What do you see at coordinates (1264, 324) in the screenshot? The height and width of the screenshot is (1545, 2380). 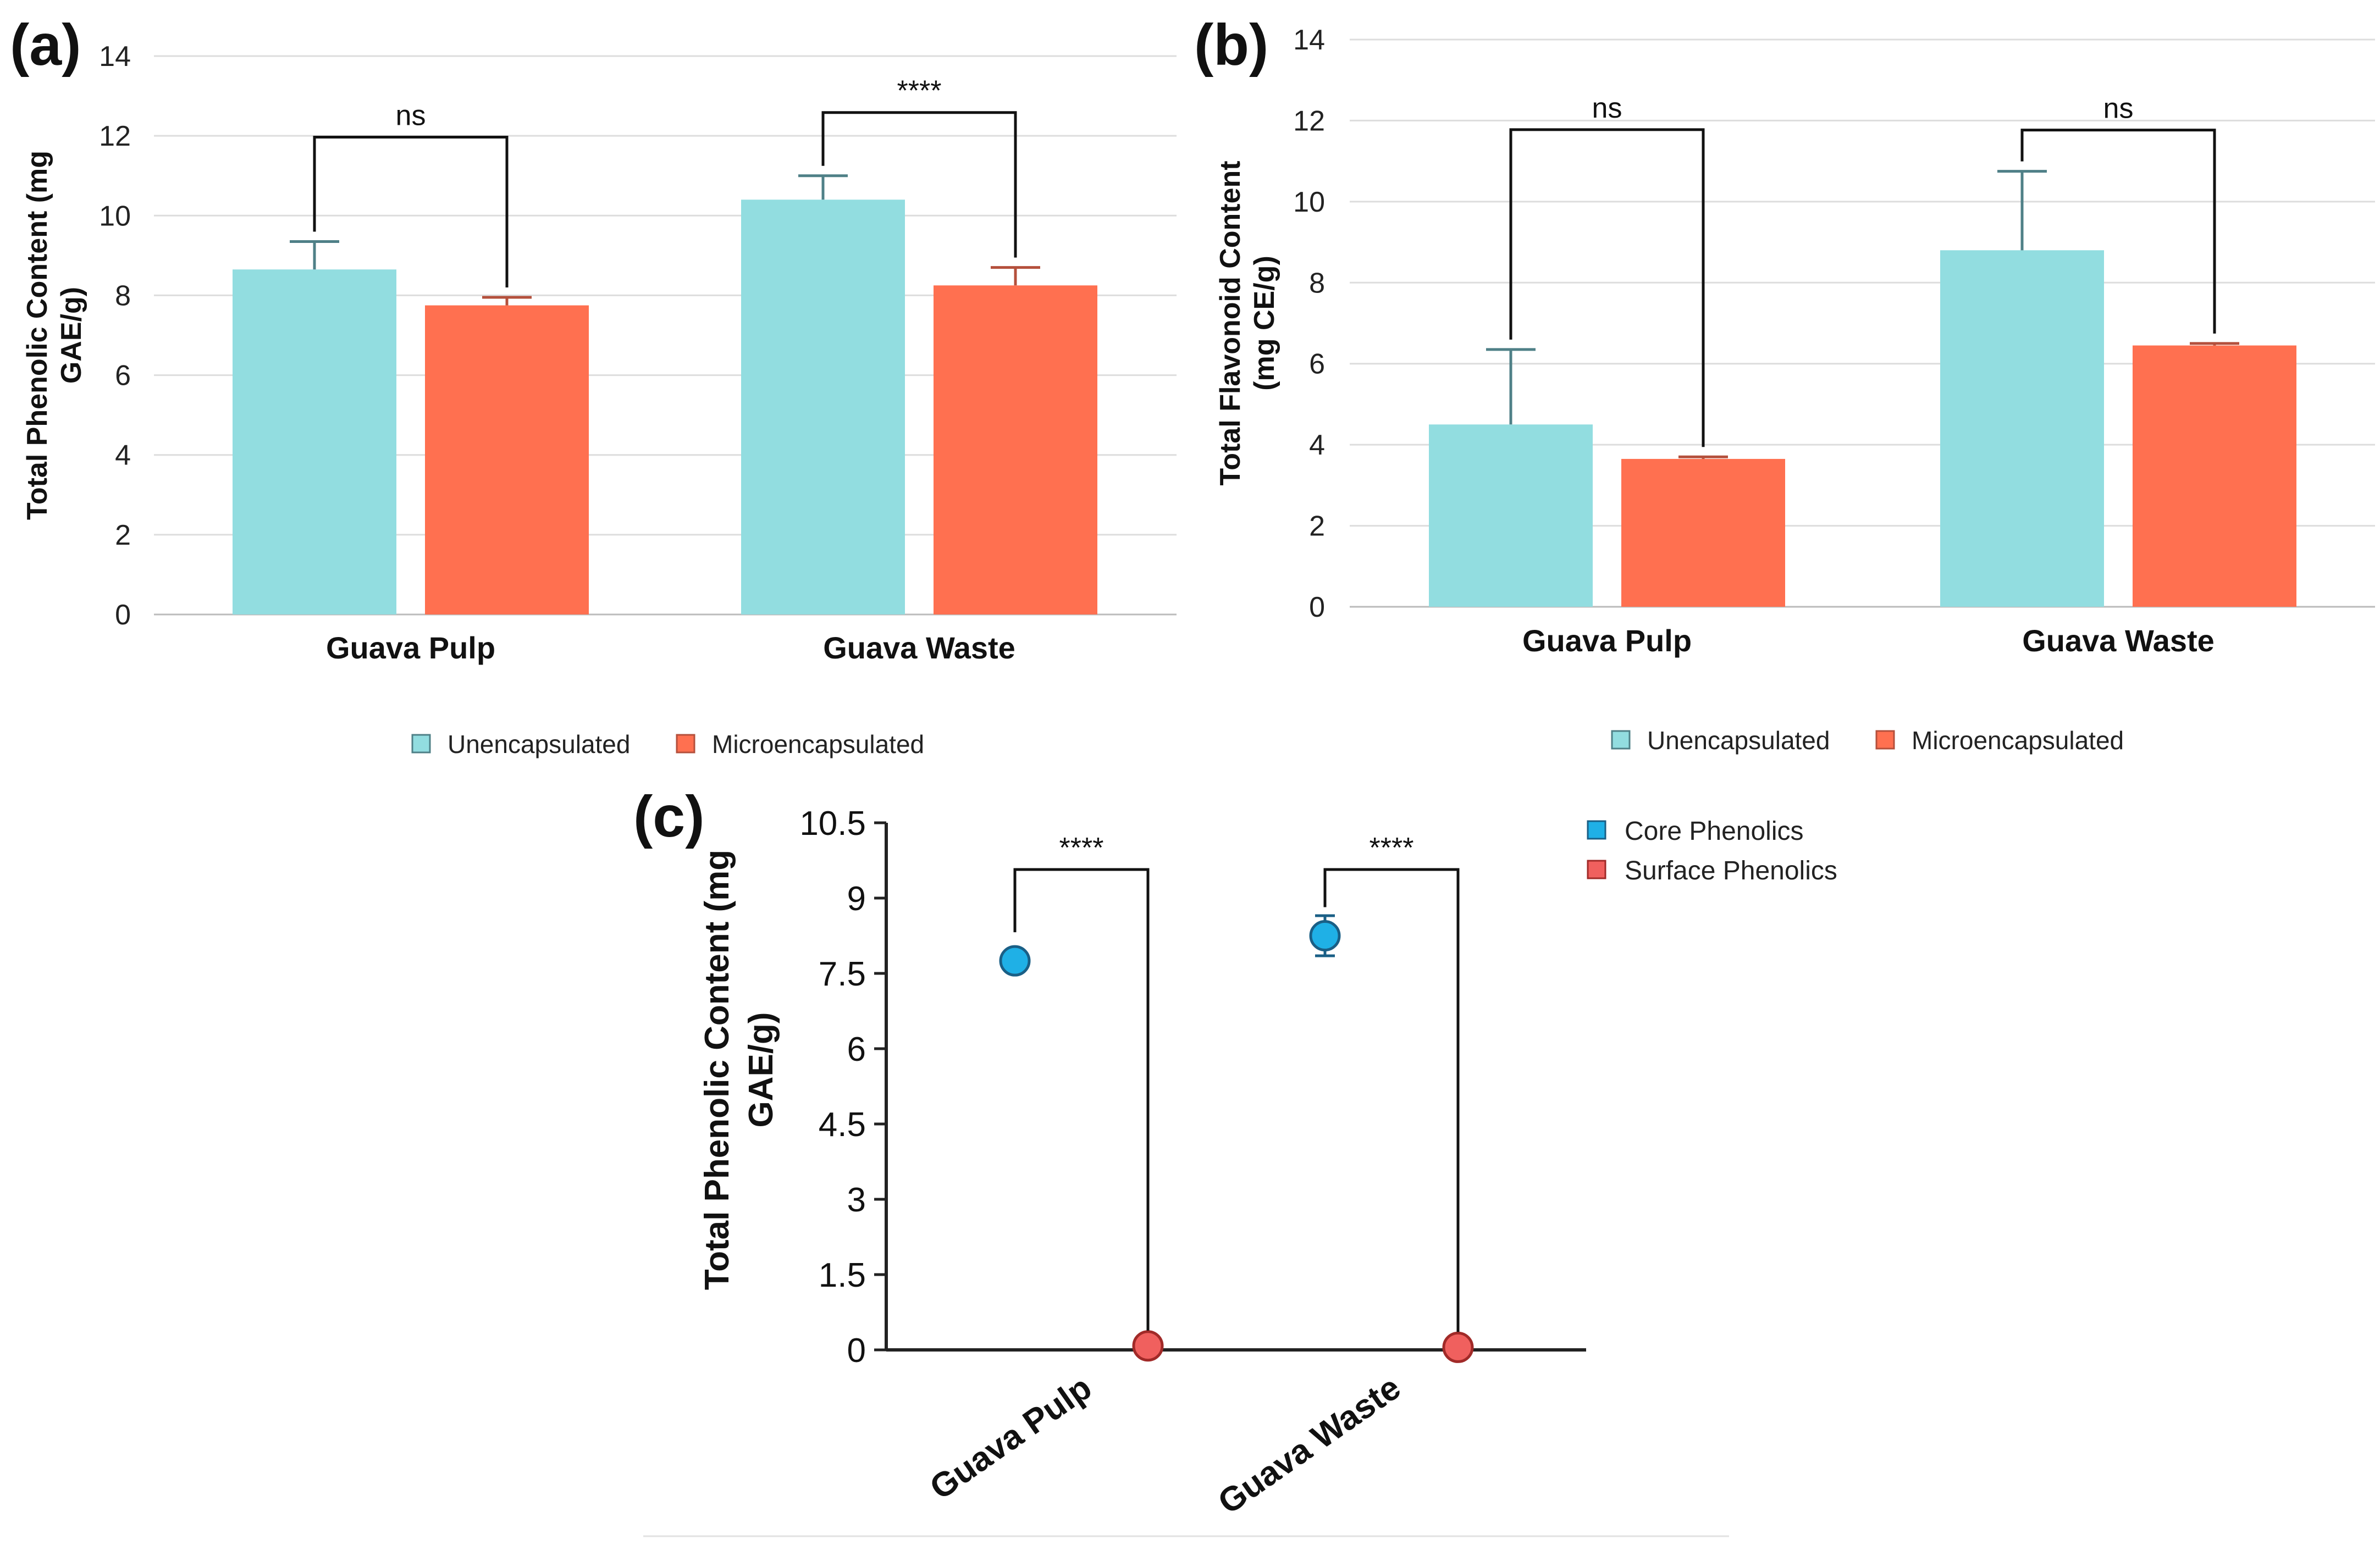 I see `y-axis-label-line: (mg CE/g)` at bounding box center [1264, 324].